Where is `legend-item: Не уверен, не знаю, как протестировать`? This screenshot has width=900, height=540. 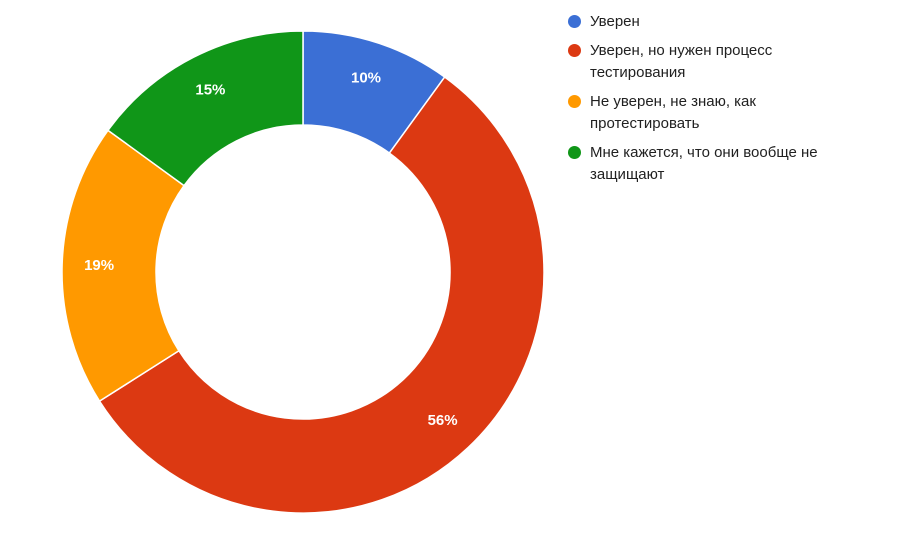 legend-item: Не уверен, не знаю, как протестировать is located at coordinates (718, 113).